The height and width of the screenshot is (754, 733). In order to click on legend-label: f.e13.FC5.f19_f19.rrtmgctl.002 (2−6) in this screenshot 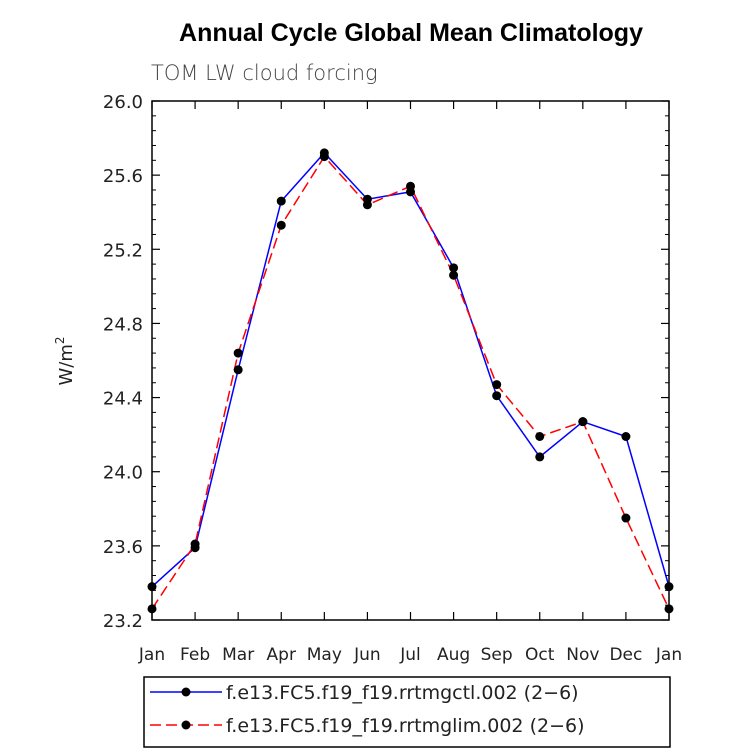, I will do `click(402, 693)`.